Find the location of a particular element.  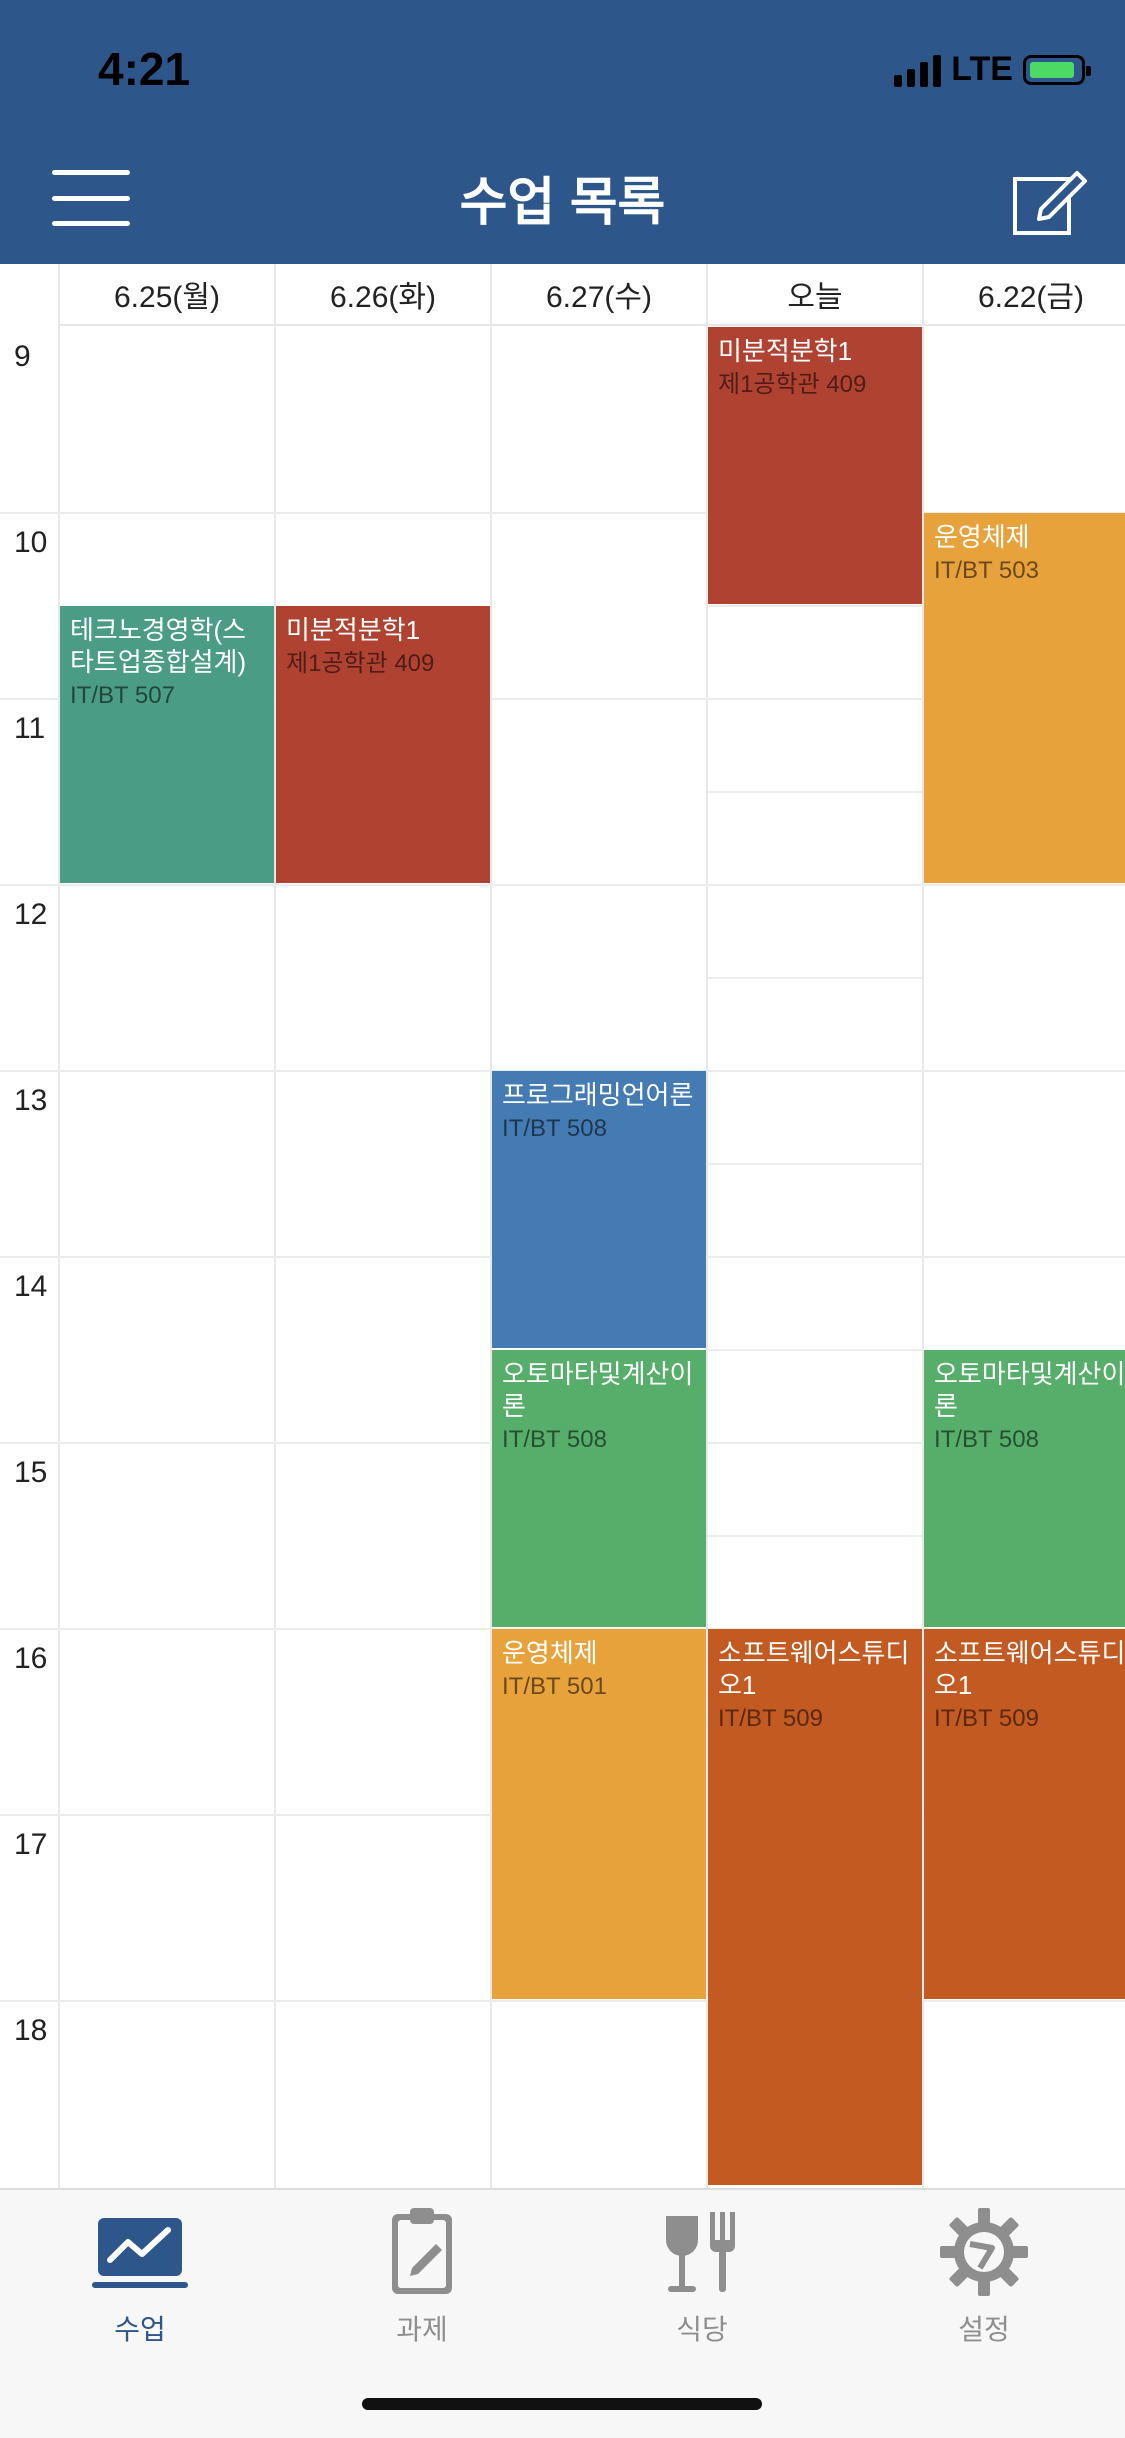

page-title: 수업 목록 is located at coordinates (562, 203).